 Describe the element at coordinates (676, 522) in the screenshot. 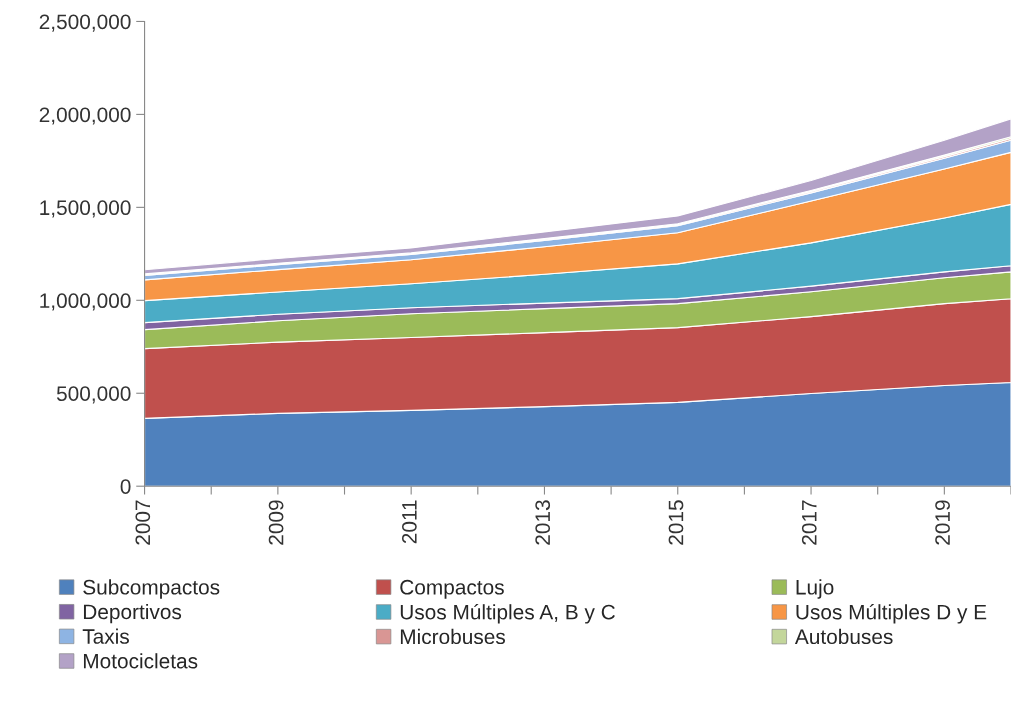

I see `x-tick-label: 2015` at that location.